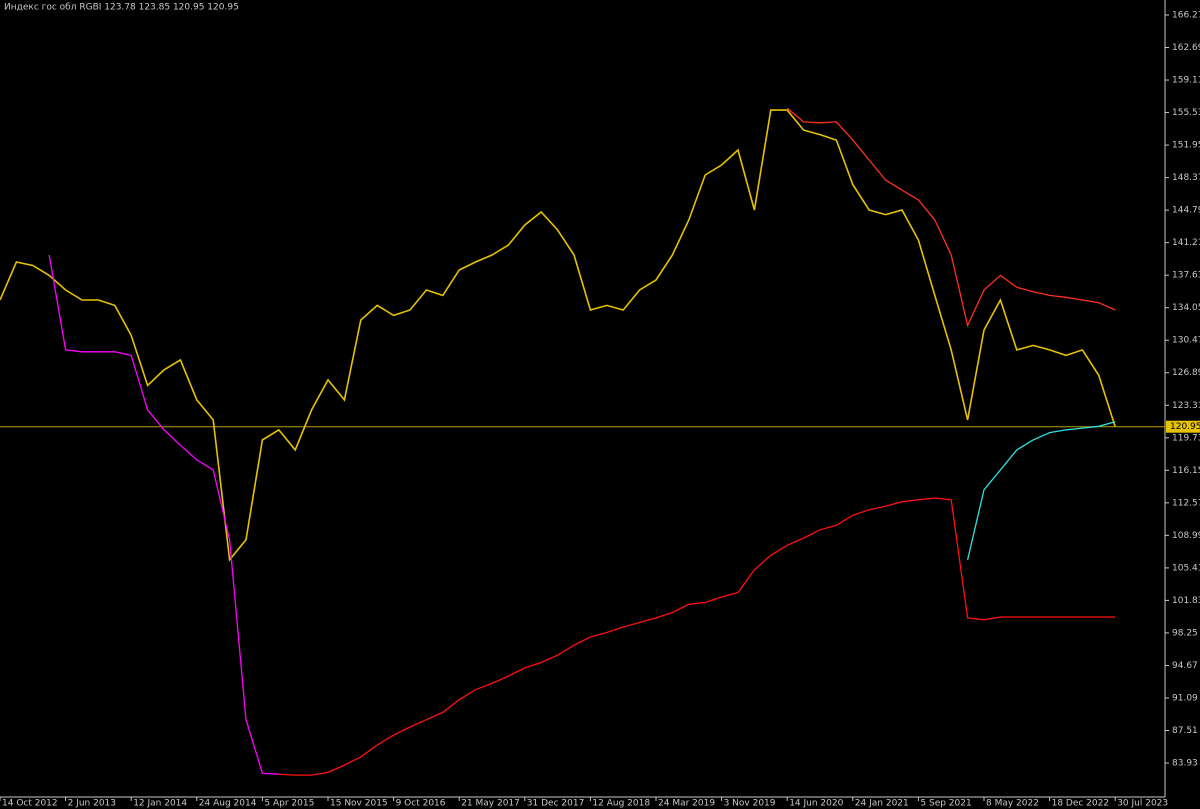 This screenshot has width=1200, height=809. What do you see at coordinates (1186, 438) in the screenshot?
I see `y-tick-label: 119.73` at bounding box center [1186, 438].